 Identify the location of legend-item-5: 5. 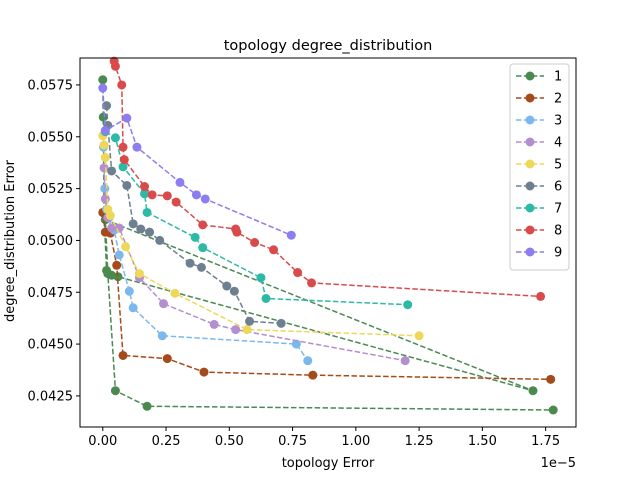
(539, 165).